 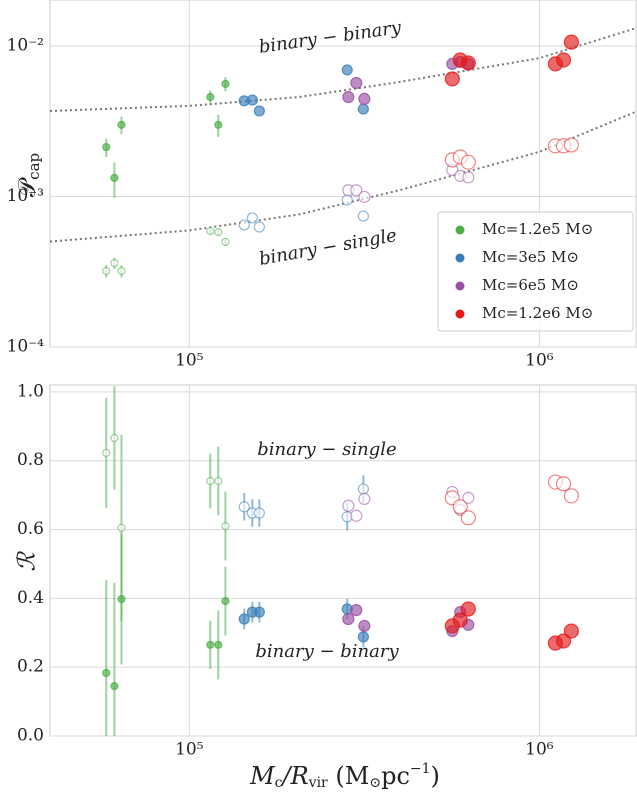 What do you see at coordinates (530, 257) in the screenshot?
I see `legend-label: Mc=3e5 M⊙` at bounding box center [530, 257].